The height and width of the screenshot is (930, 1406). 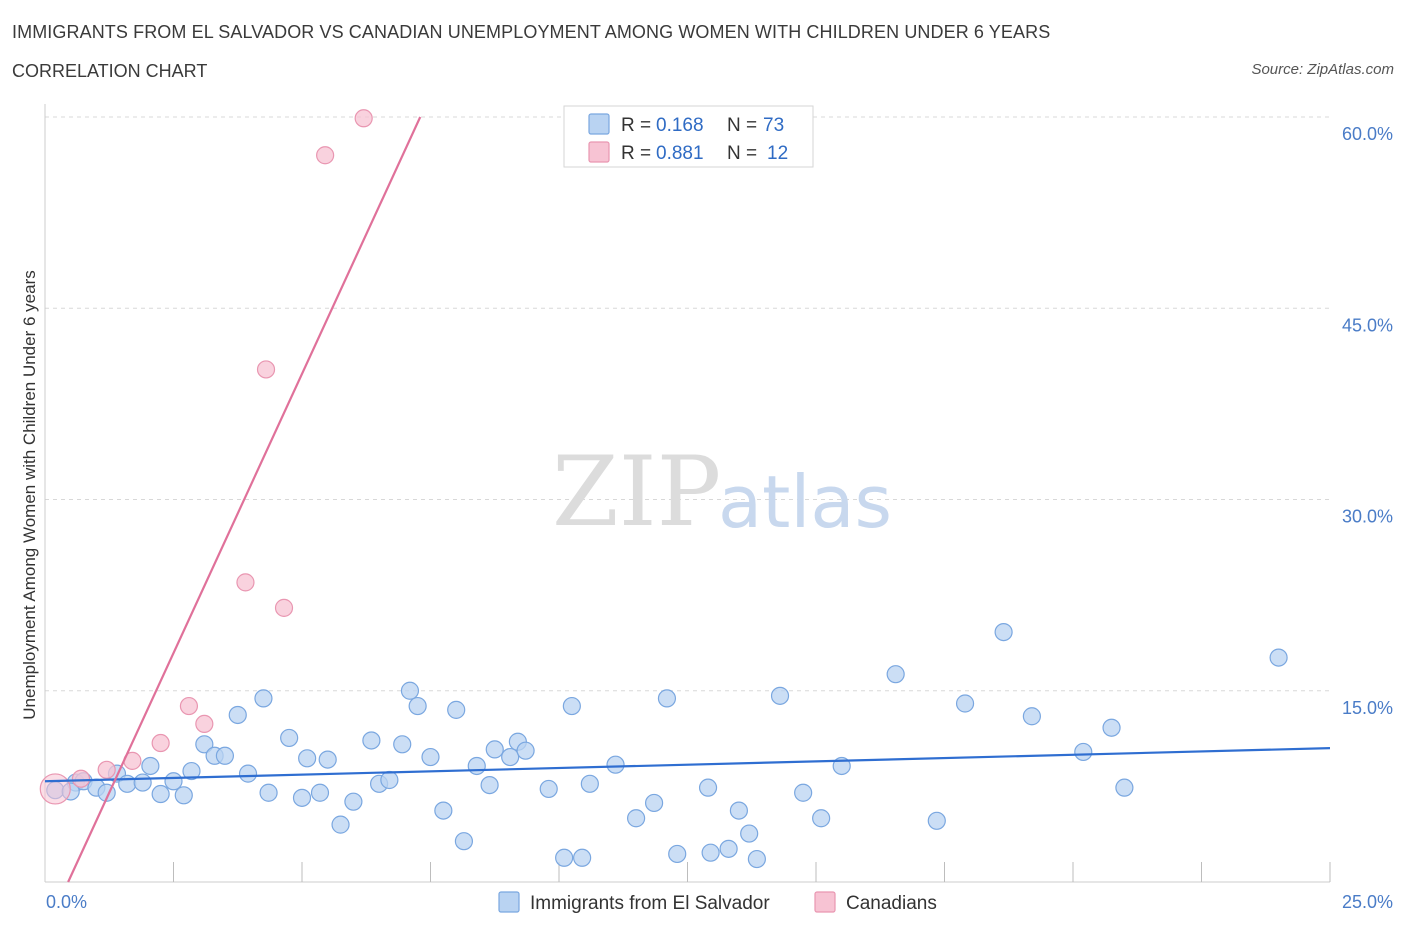 What do you see at coordinates (1367, 902) in the screenshot?
I see `x-tick-label: 25.0%` at bounding box center [1367, 902].